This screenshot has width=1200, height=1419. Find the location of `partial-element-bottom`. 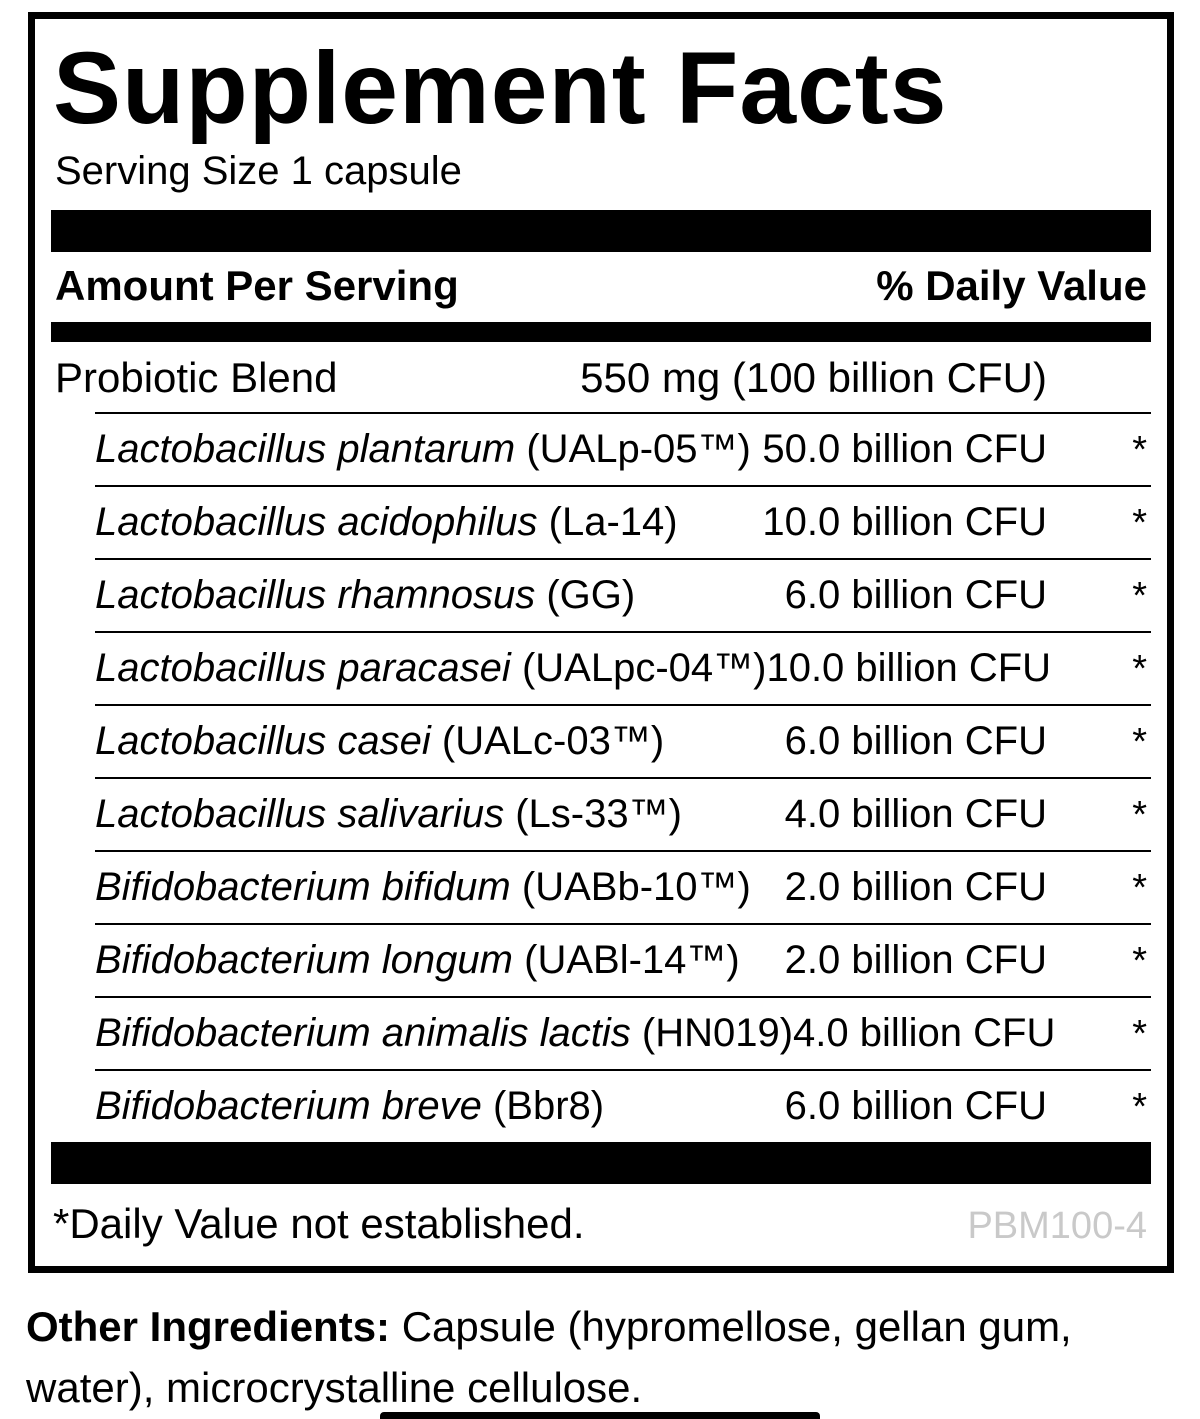

partial-element-bottom is located at coordinates (600, 1415).